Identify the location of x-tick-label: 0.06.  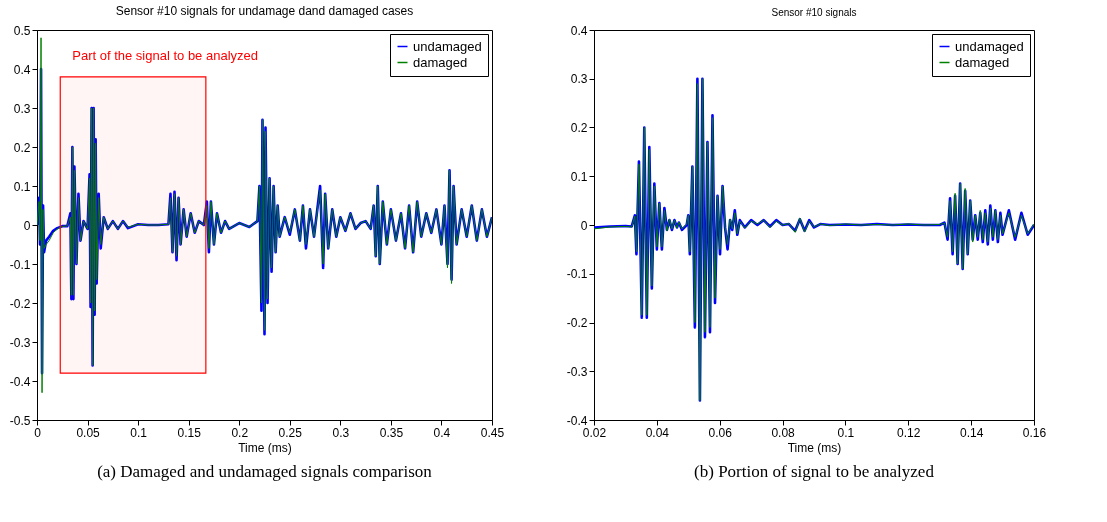
(720, 432).